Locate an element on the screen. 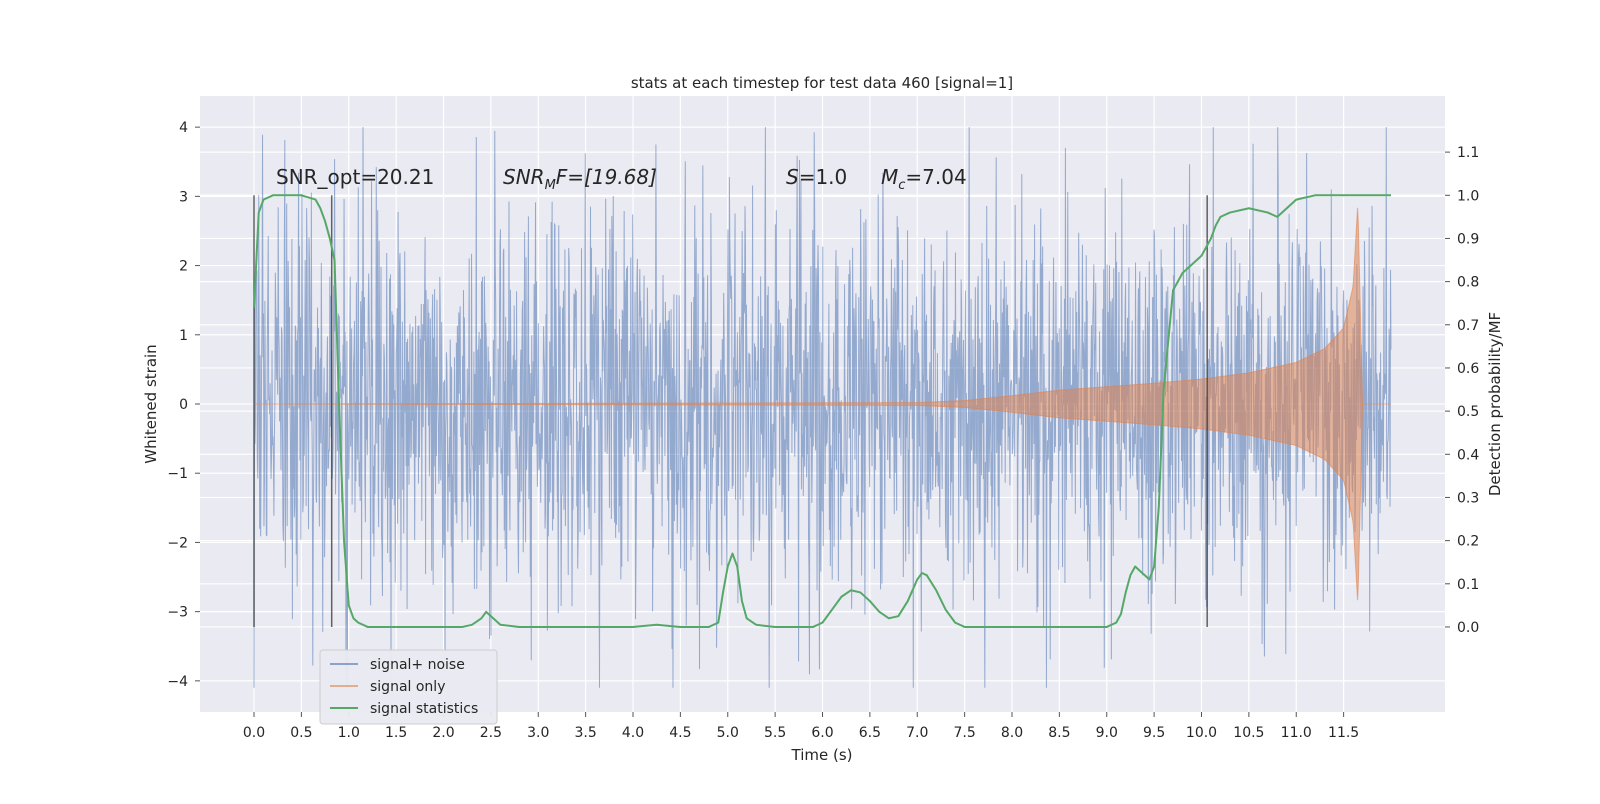 The width and height of the screenshot is (1600, 804). annotation-snr-mf-label: SNR is located at coordinates (524, 177).